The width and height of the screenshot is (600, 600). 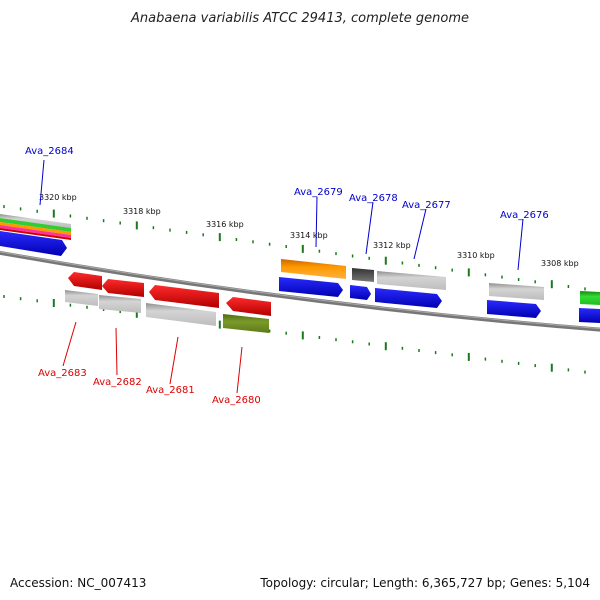 I want to click on genome-backbone-highlight, so click(x=300, y=290).